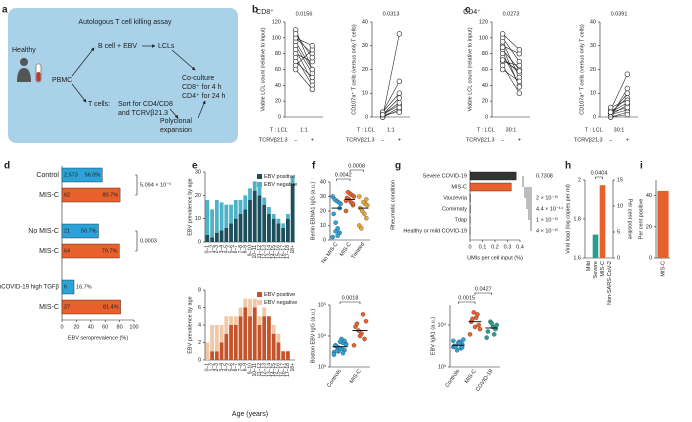 The image size is (692, 422). I want to click on y-tick-label: 4, so click(199, 325).